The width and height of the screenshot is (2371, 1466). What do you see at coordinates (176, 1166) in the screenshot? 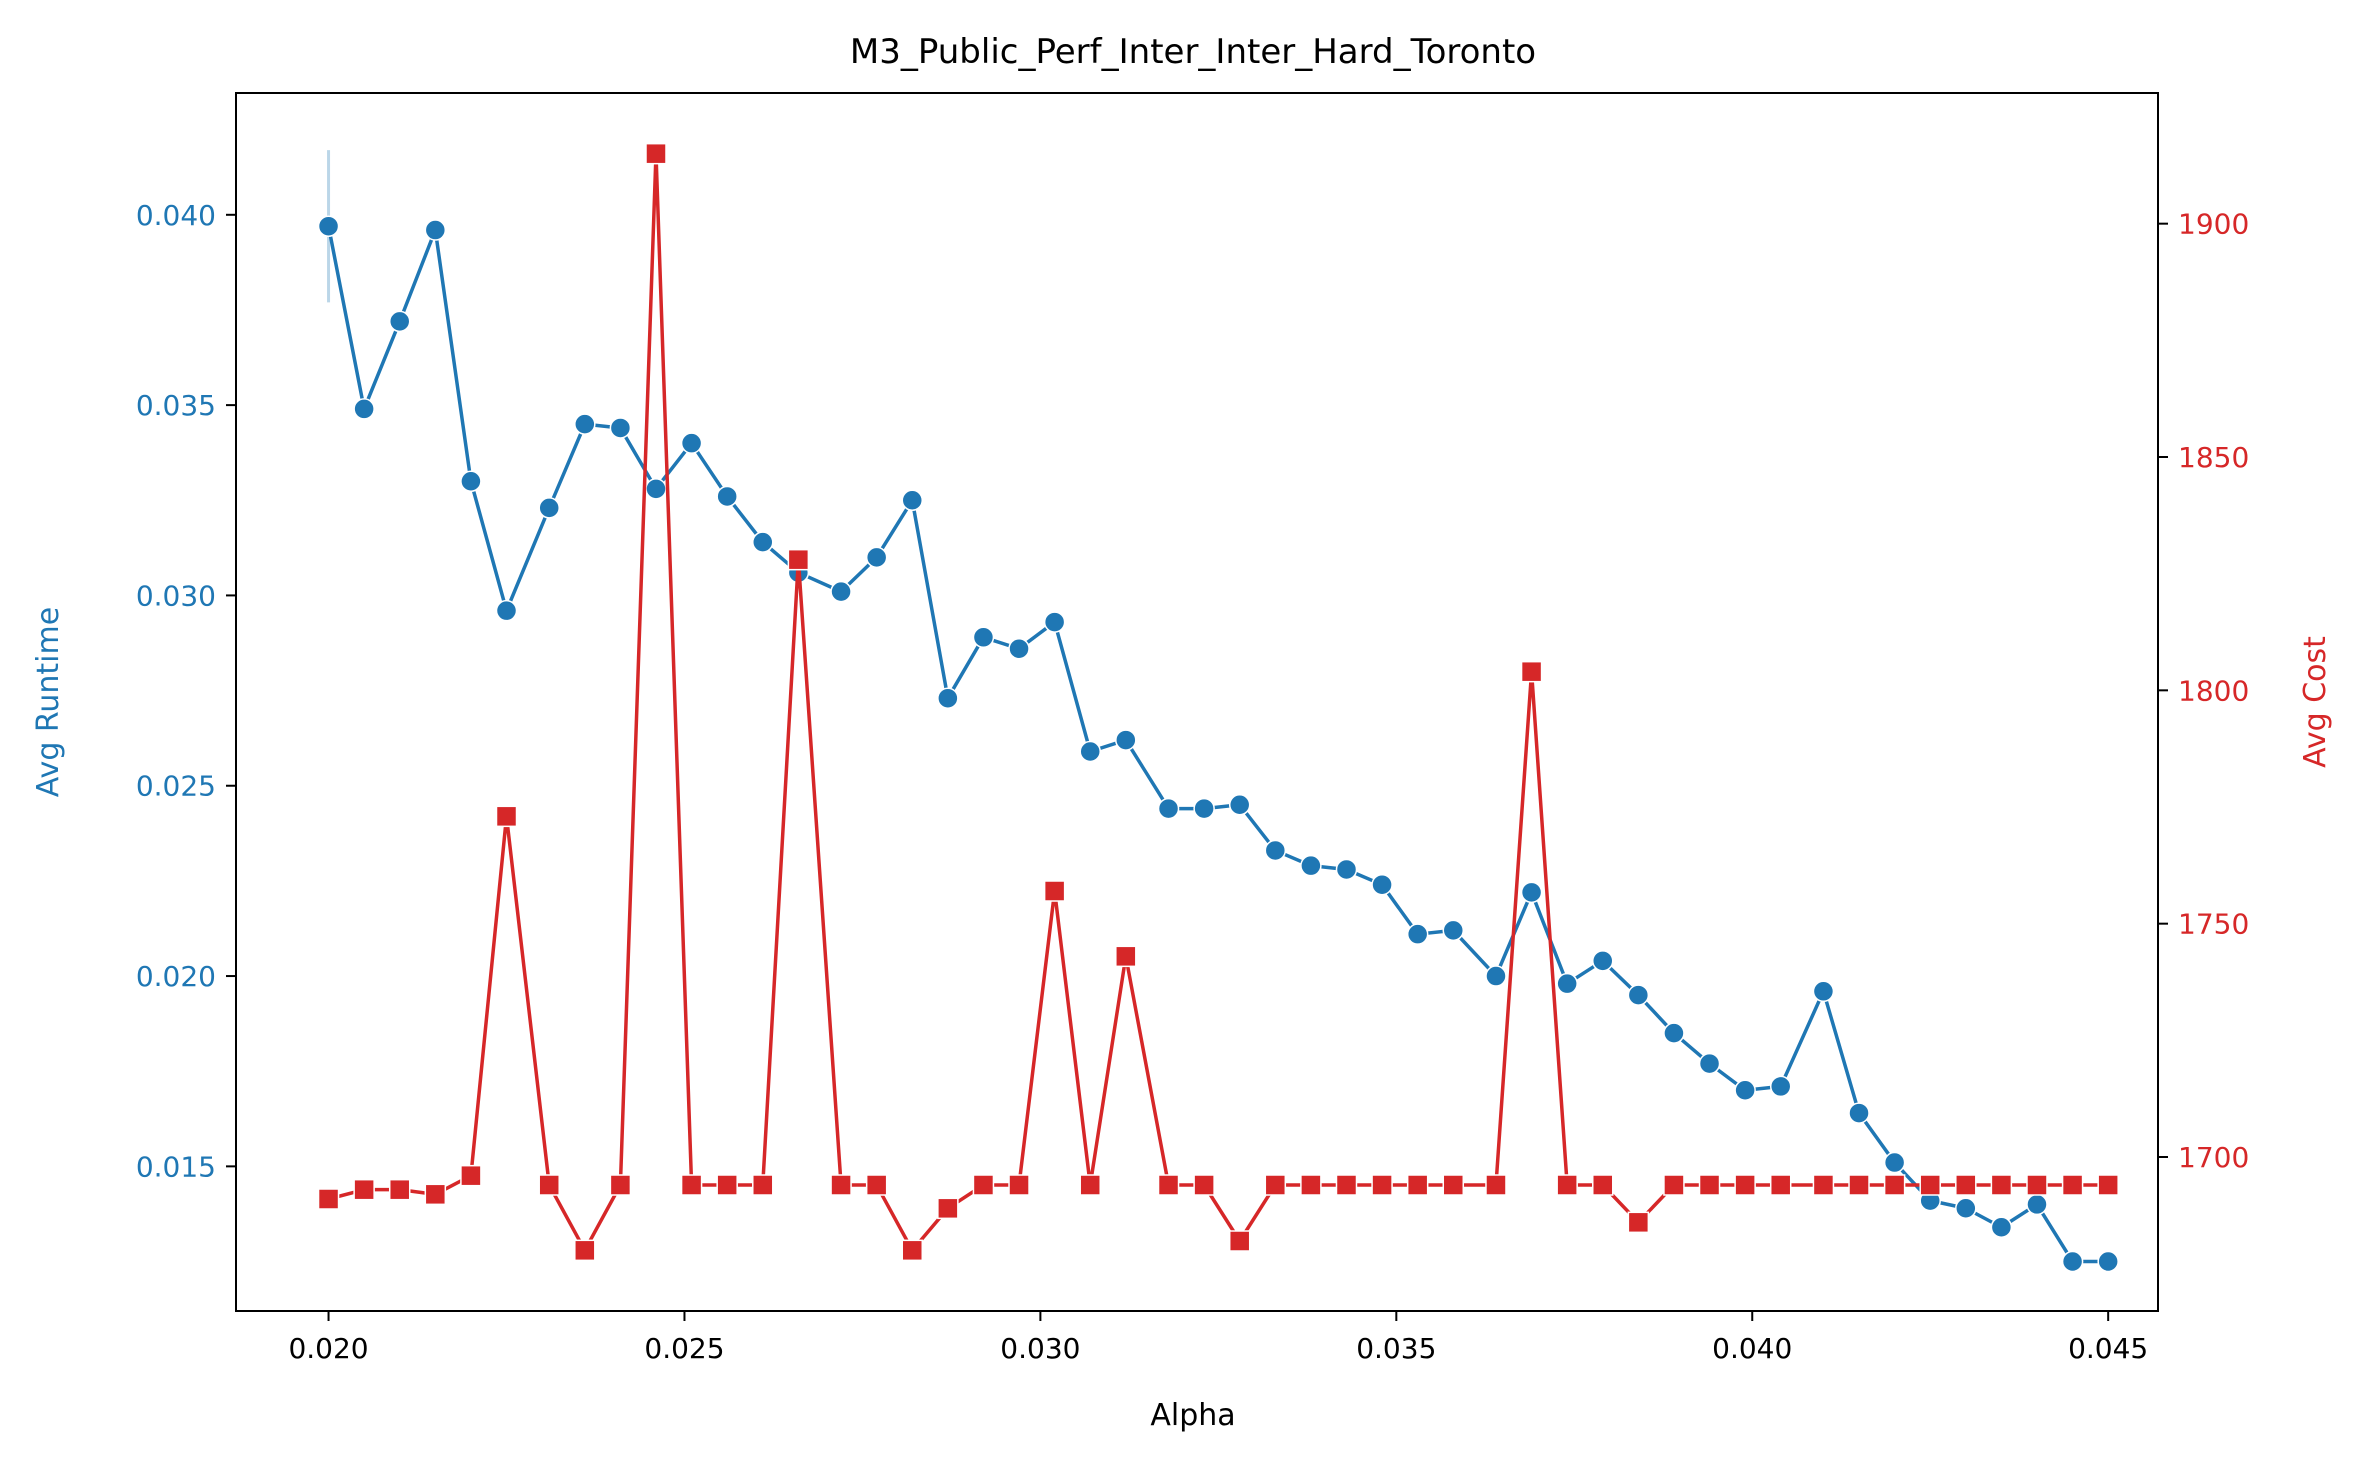
I see `y-tick-label-left: 0.015` at bounding box center [176, 1166].